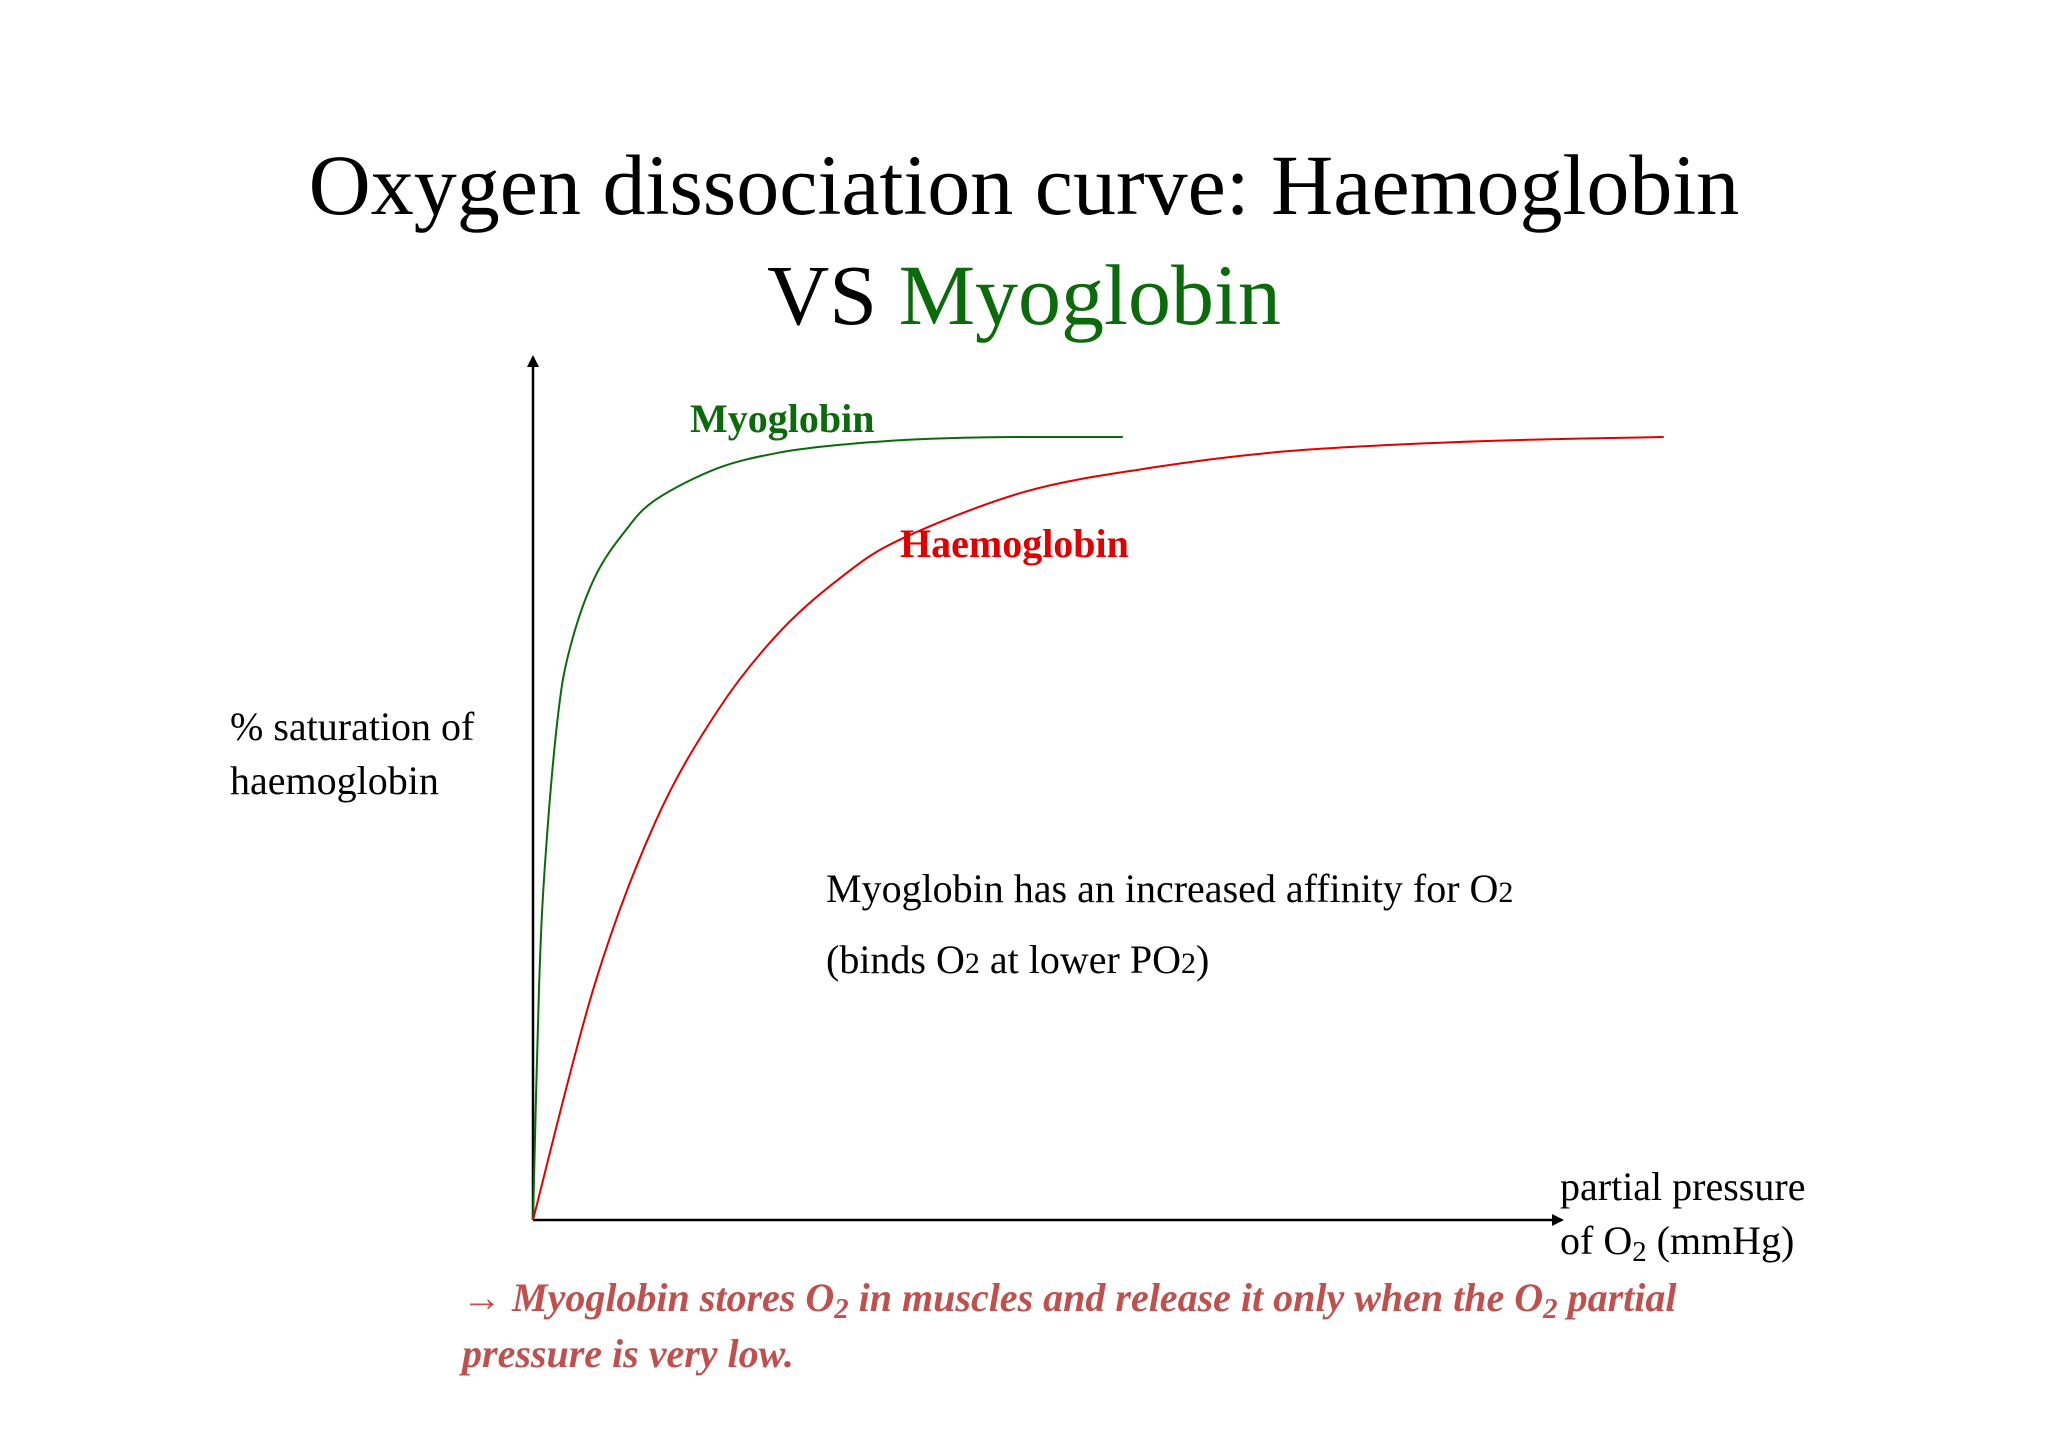 The width and height of the screenshot is (2048, 1448). I want to click on conclusion-part-1: → Myoglobin stores O, so click(648, 1297).